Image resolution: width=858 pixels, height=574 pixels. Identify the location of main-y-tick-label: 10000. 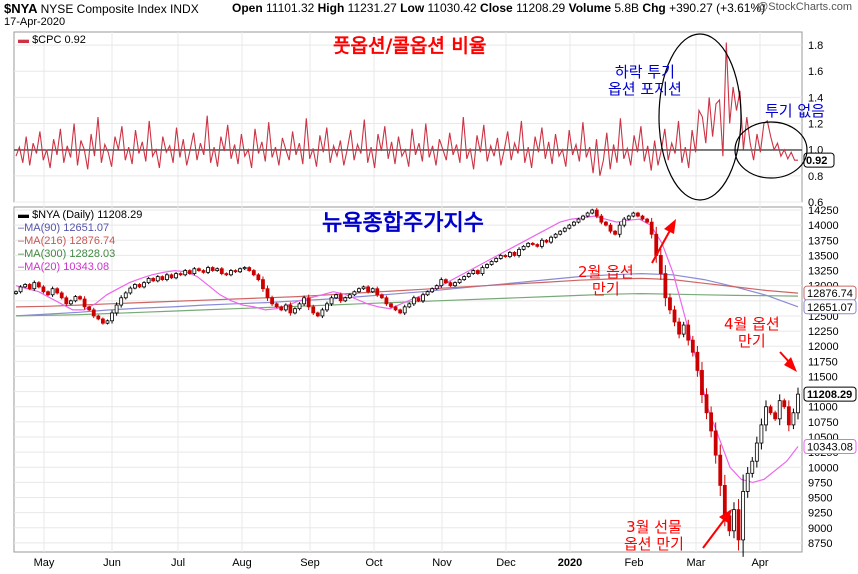
(823, 468).